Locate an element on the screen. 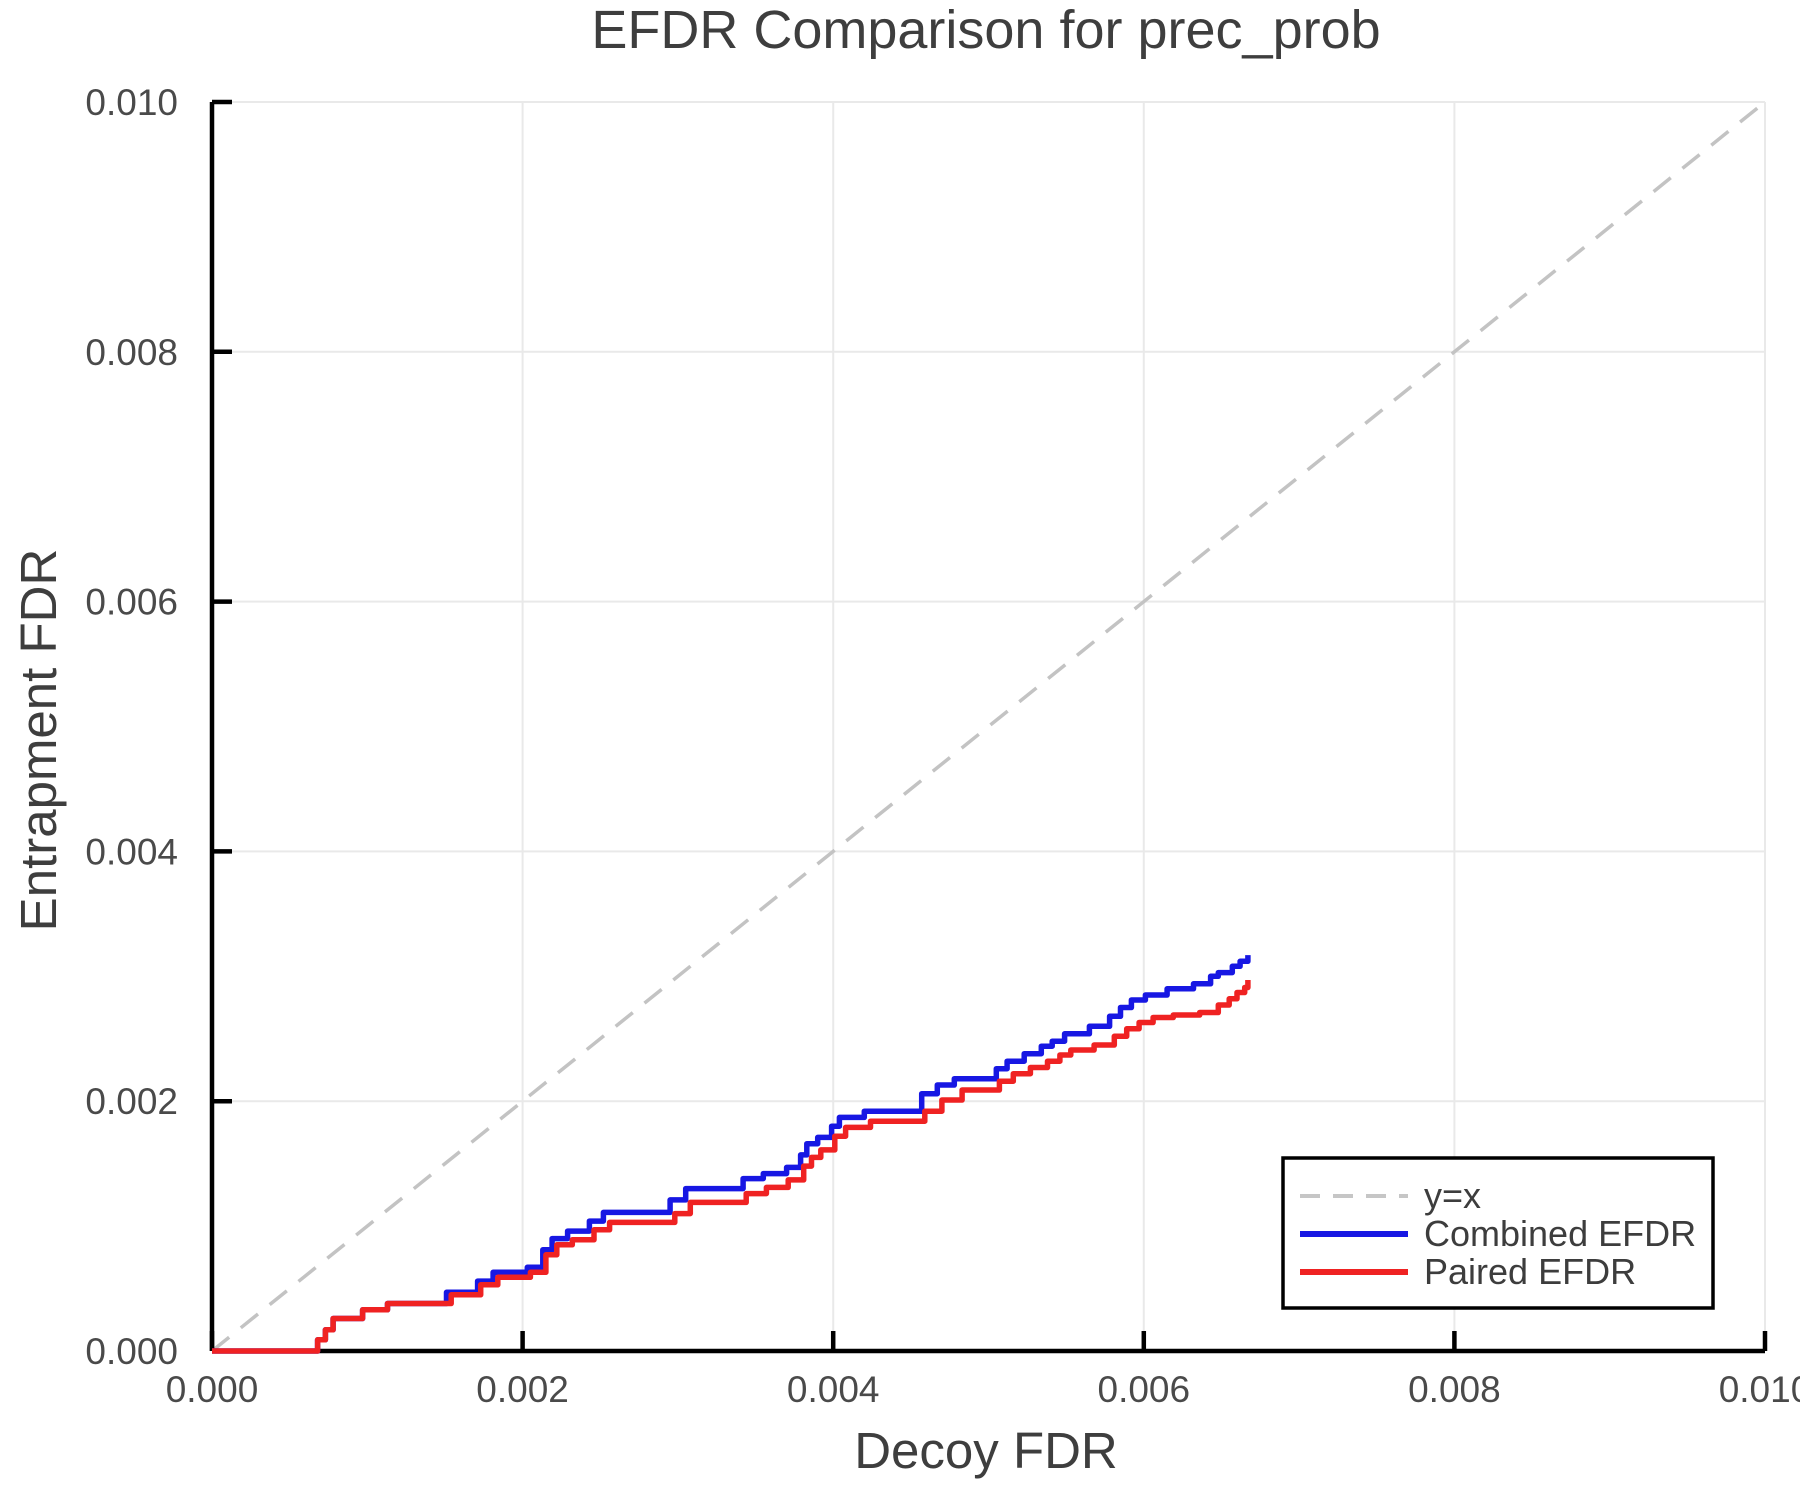 Image resolution: width=1800 pixels, height=1505 pixels. y-tick-label: 0.004 is located at coordinates (131, 851).